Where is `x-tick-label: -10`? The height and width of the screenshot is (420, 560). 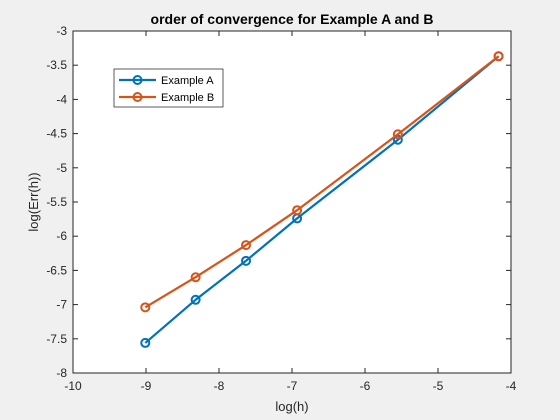
x-tick-label: -10 is located at coordinates (73, 386).